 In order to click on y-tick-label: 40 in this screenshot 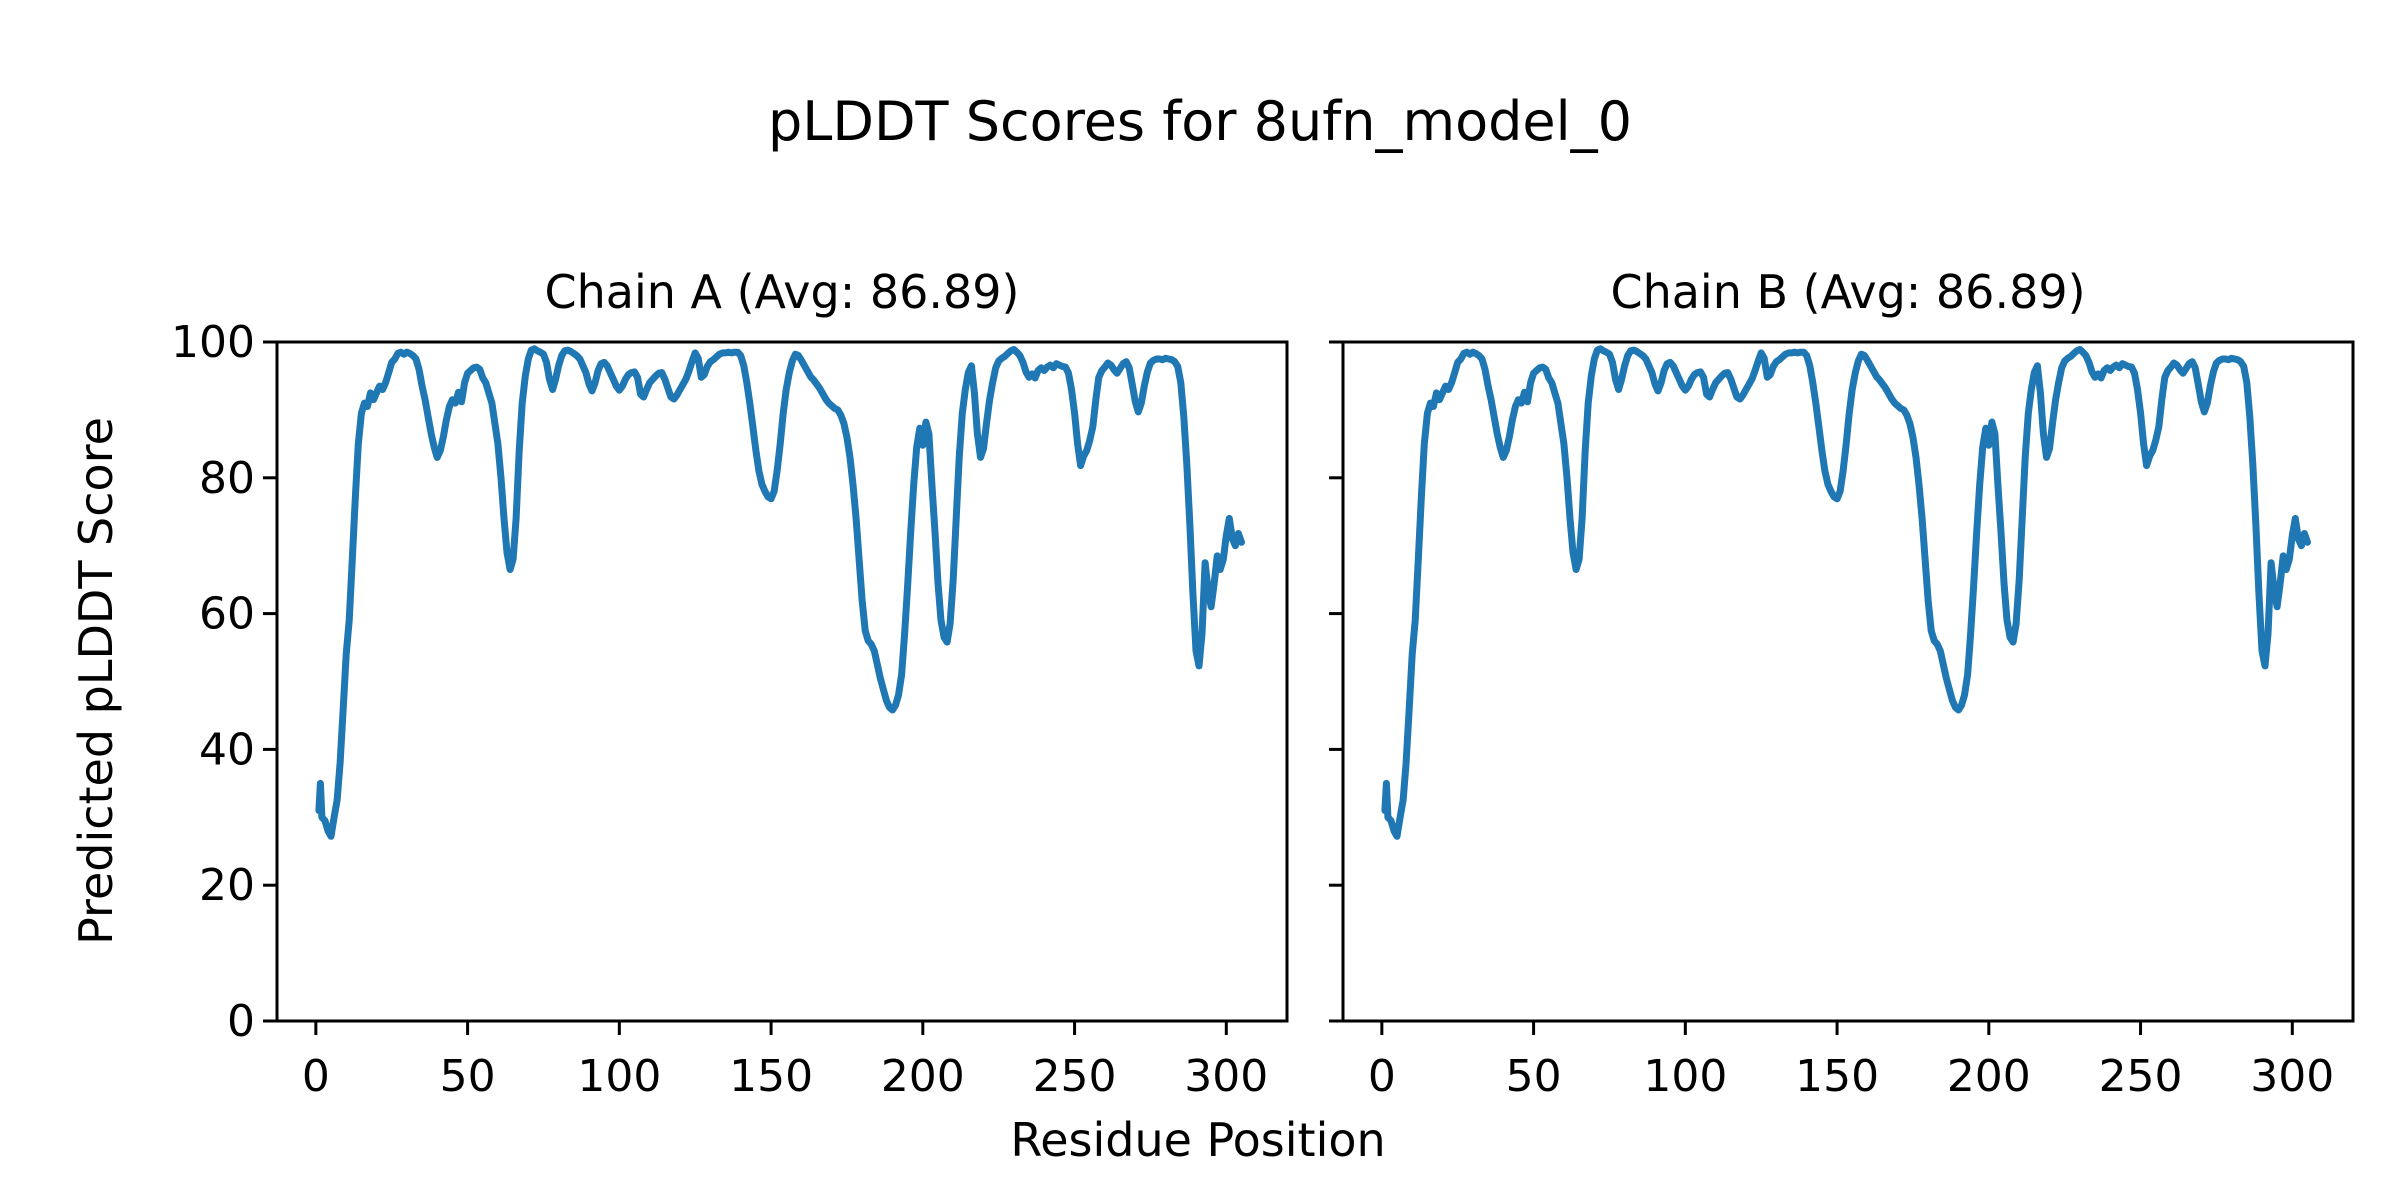, I will do `click(227, 749)`.